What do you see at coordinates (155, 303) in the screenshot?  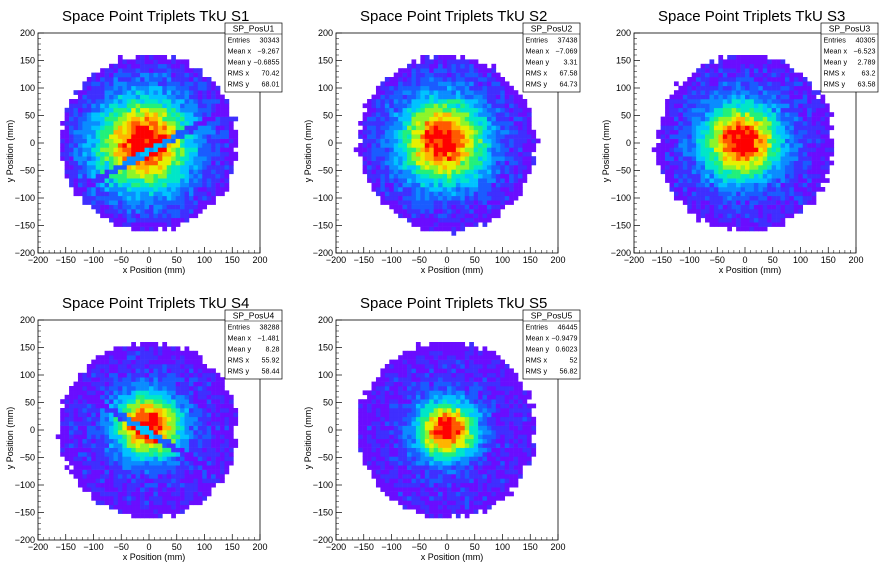 I see `chart-title: Space Point Triplets TkU S4` at bounding box center [155, 303].